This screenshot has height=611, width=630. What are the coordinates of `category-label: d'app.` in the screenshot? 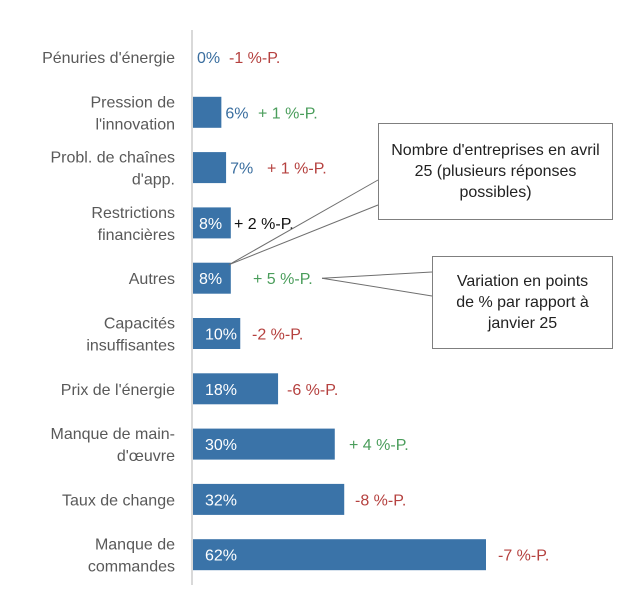 It's located at (153, 180).